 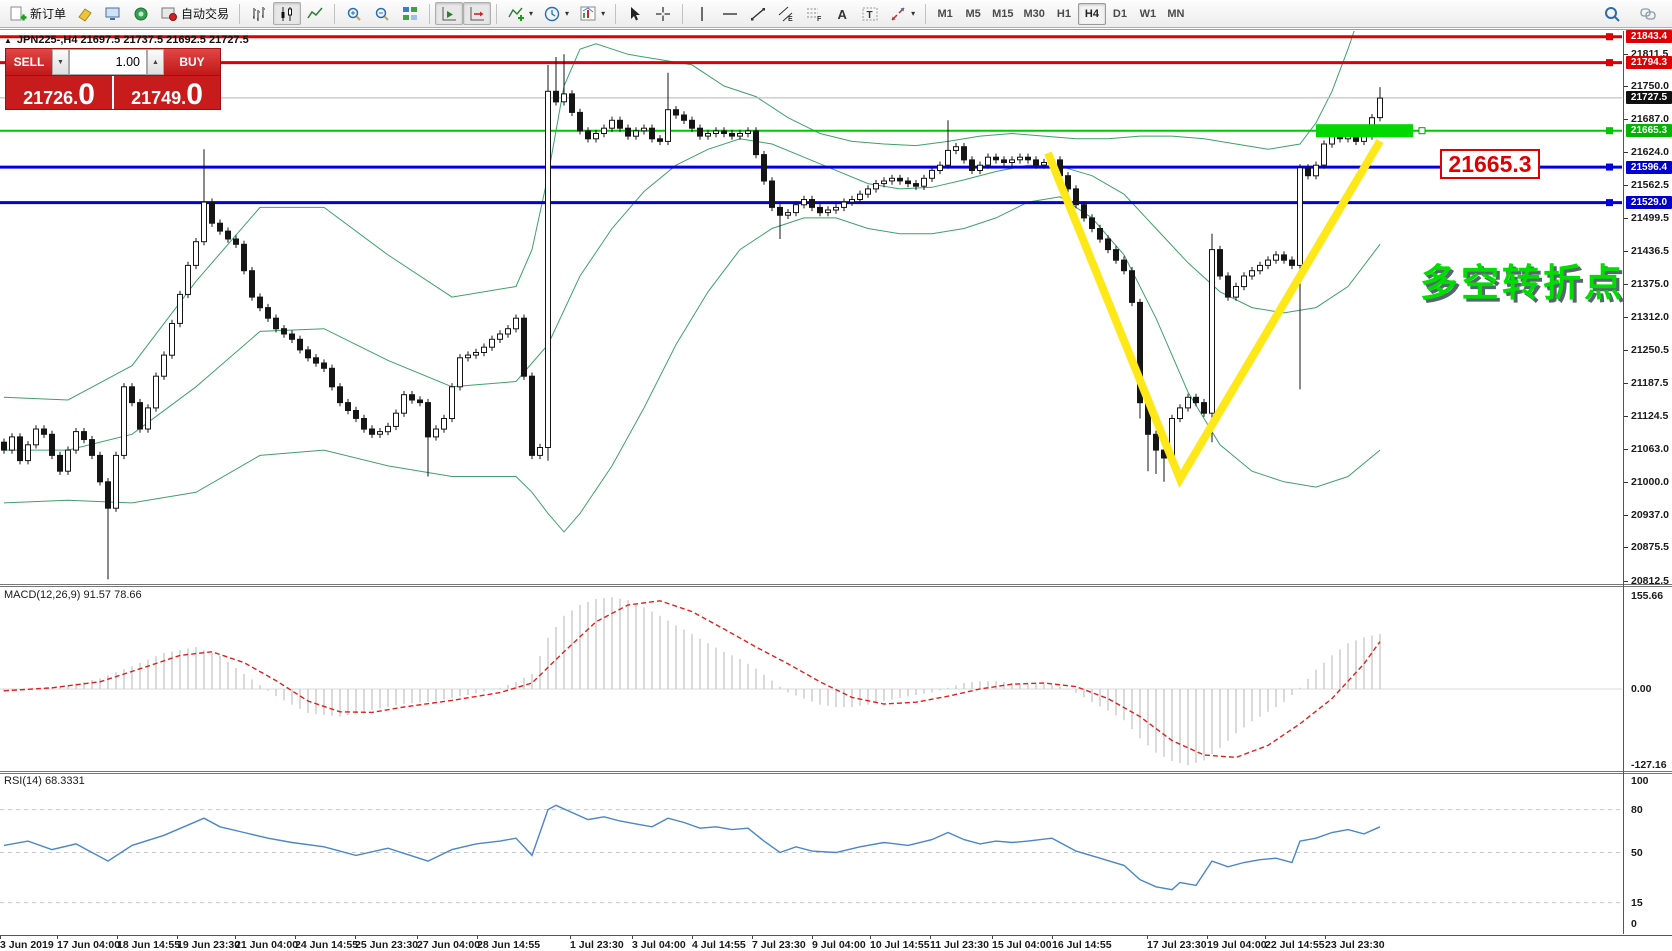 I want to click on price-callout-box: 21665.3, so click(x=1490, y=164).